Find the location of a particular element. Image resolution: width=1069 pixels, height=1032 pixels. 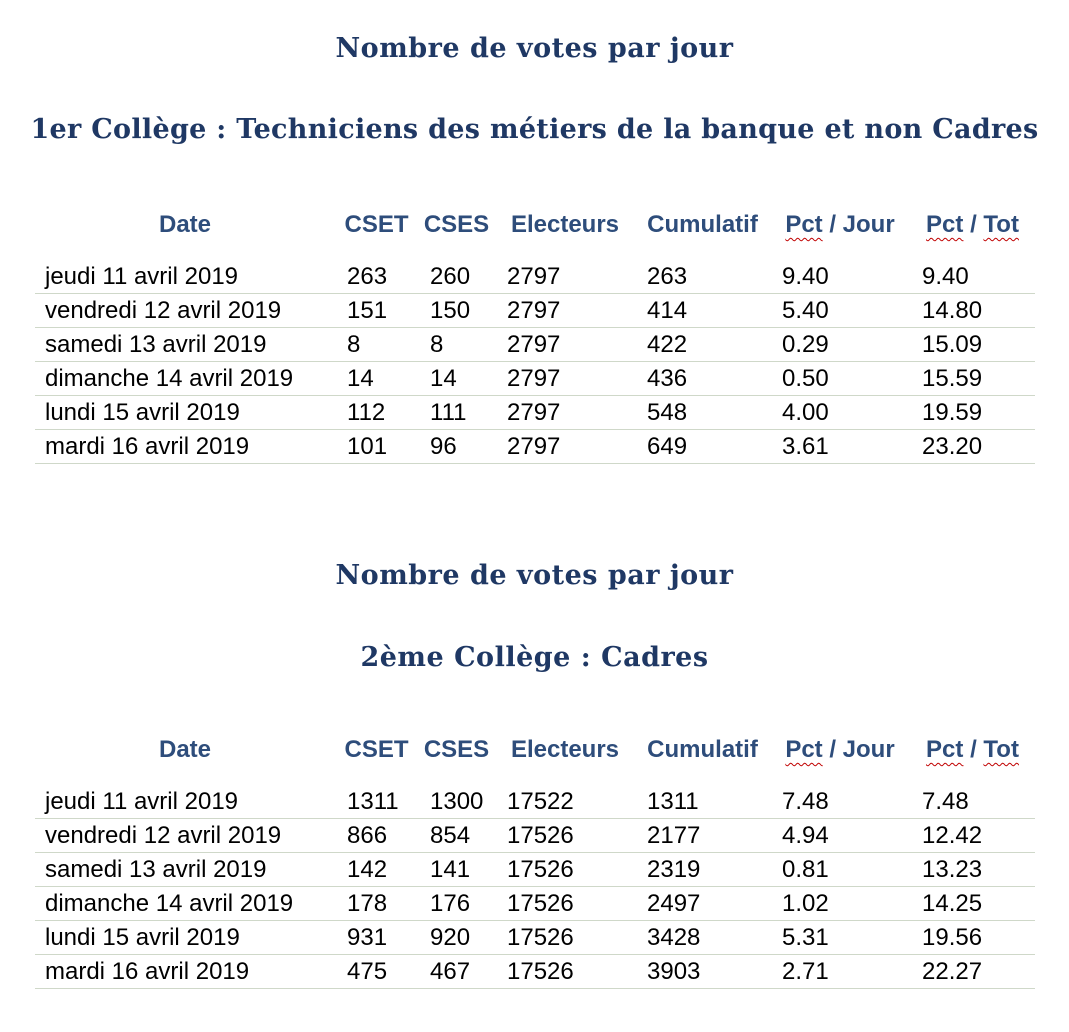

cell-pct-jour: 1.02 is located at coordinates (840, 903).